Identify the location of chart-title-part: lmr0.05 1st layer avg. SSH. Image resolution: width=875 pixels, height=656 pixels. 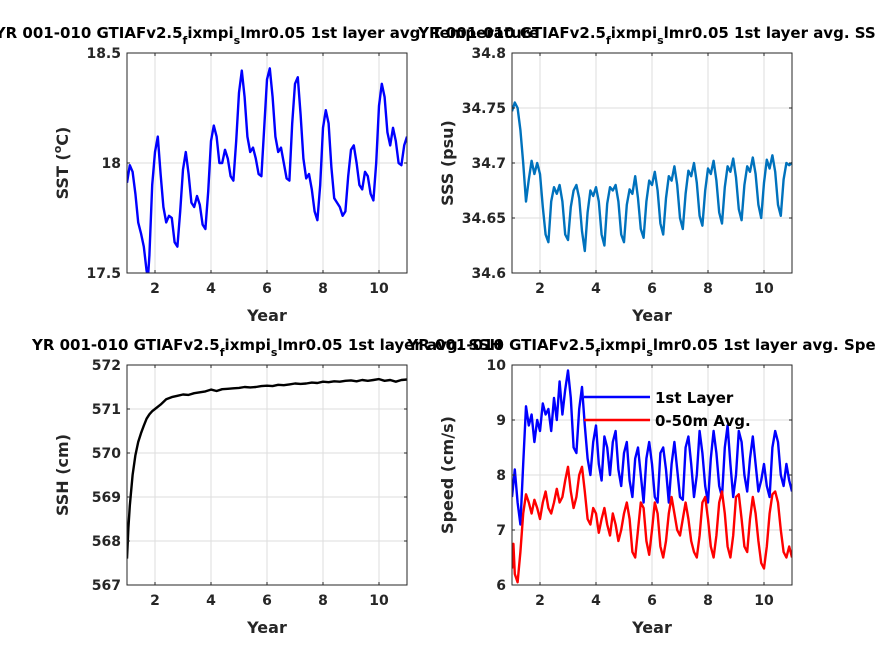
(389, 345).